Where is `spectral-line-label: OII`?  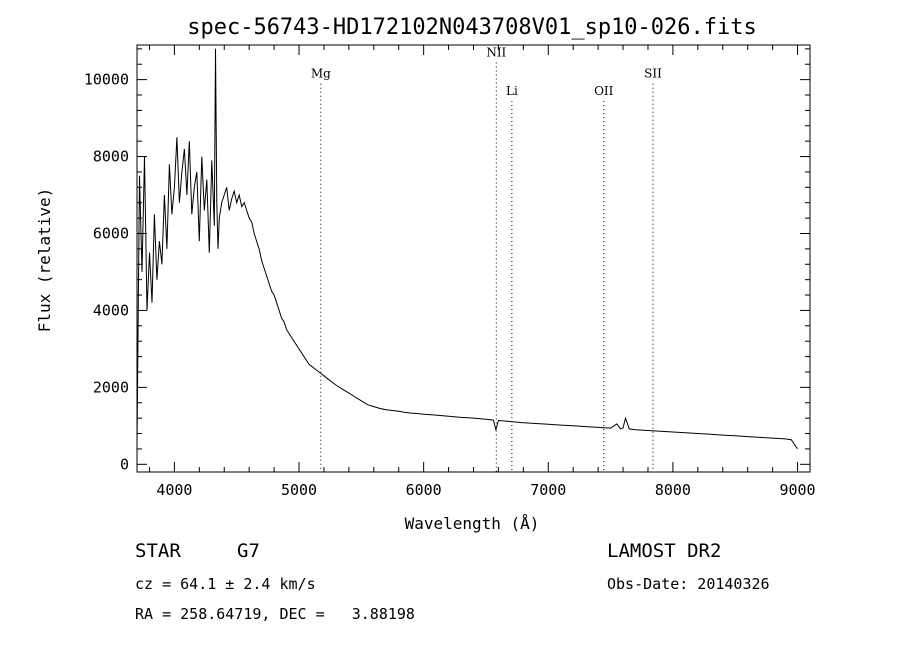
spectral-line-label: OII is located at coordinates (604, 91).